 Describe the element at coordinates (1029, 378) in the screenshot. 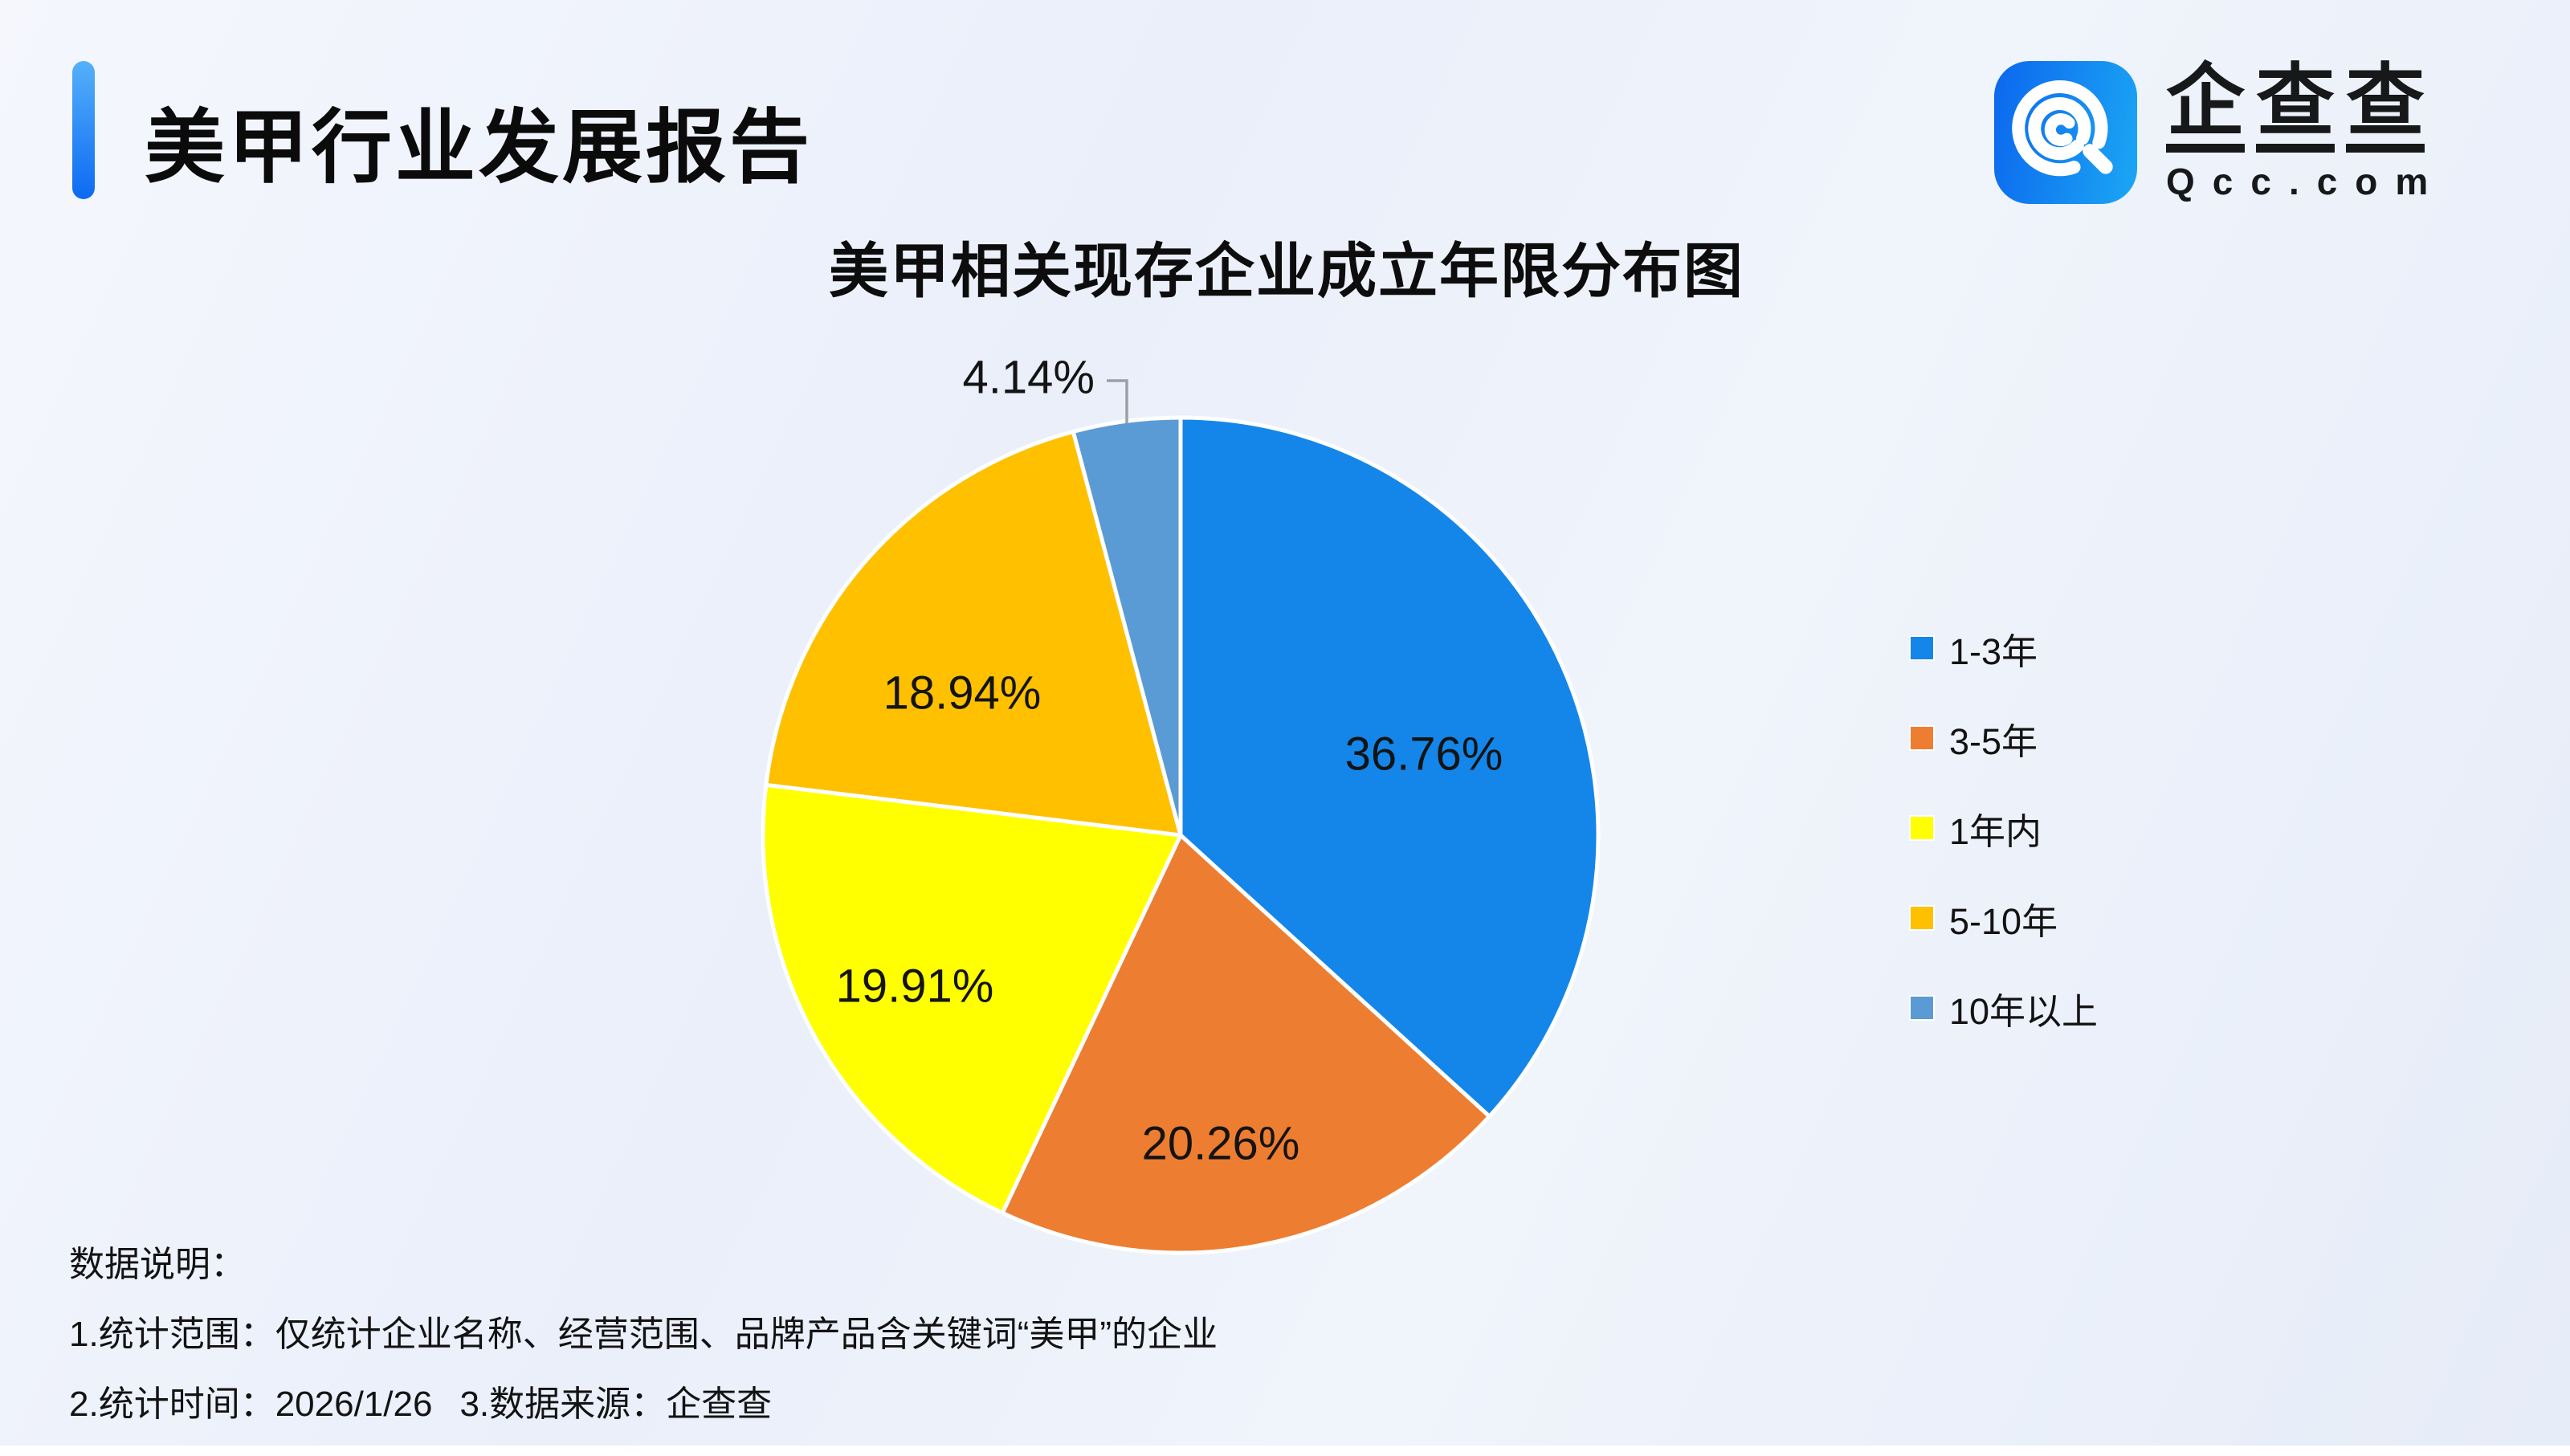

I see `pie-label-4: 4.14%` at that location.